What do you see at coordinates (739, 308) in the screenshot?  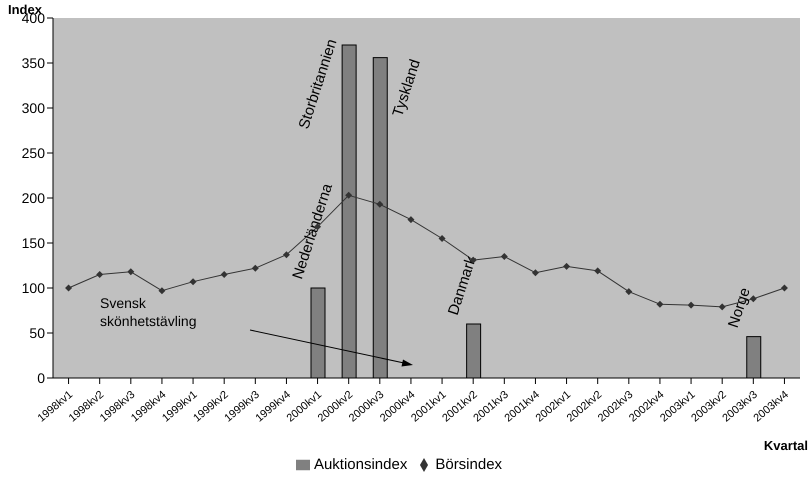 I see `annotation: Norge` at bounding box center [739, 308].